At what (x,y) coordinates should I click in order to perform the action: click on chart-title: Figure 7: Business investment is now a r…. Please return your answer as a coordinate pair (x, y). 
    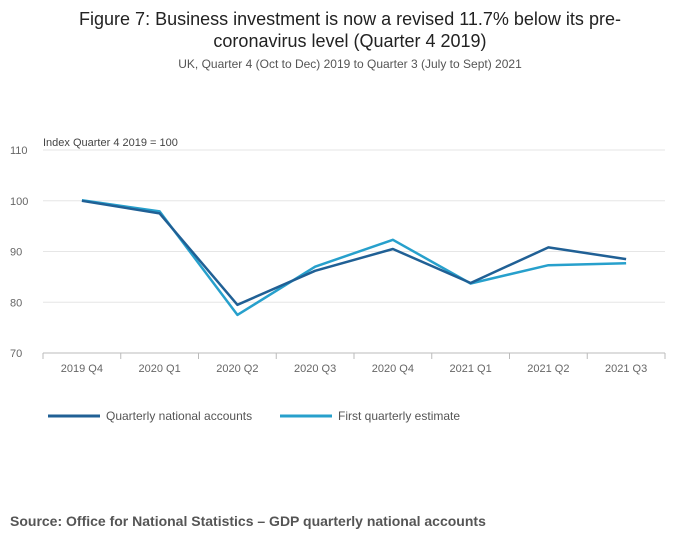
    Looking at the image, I should click on (350, 30).